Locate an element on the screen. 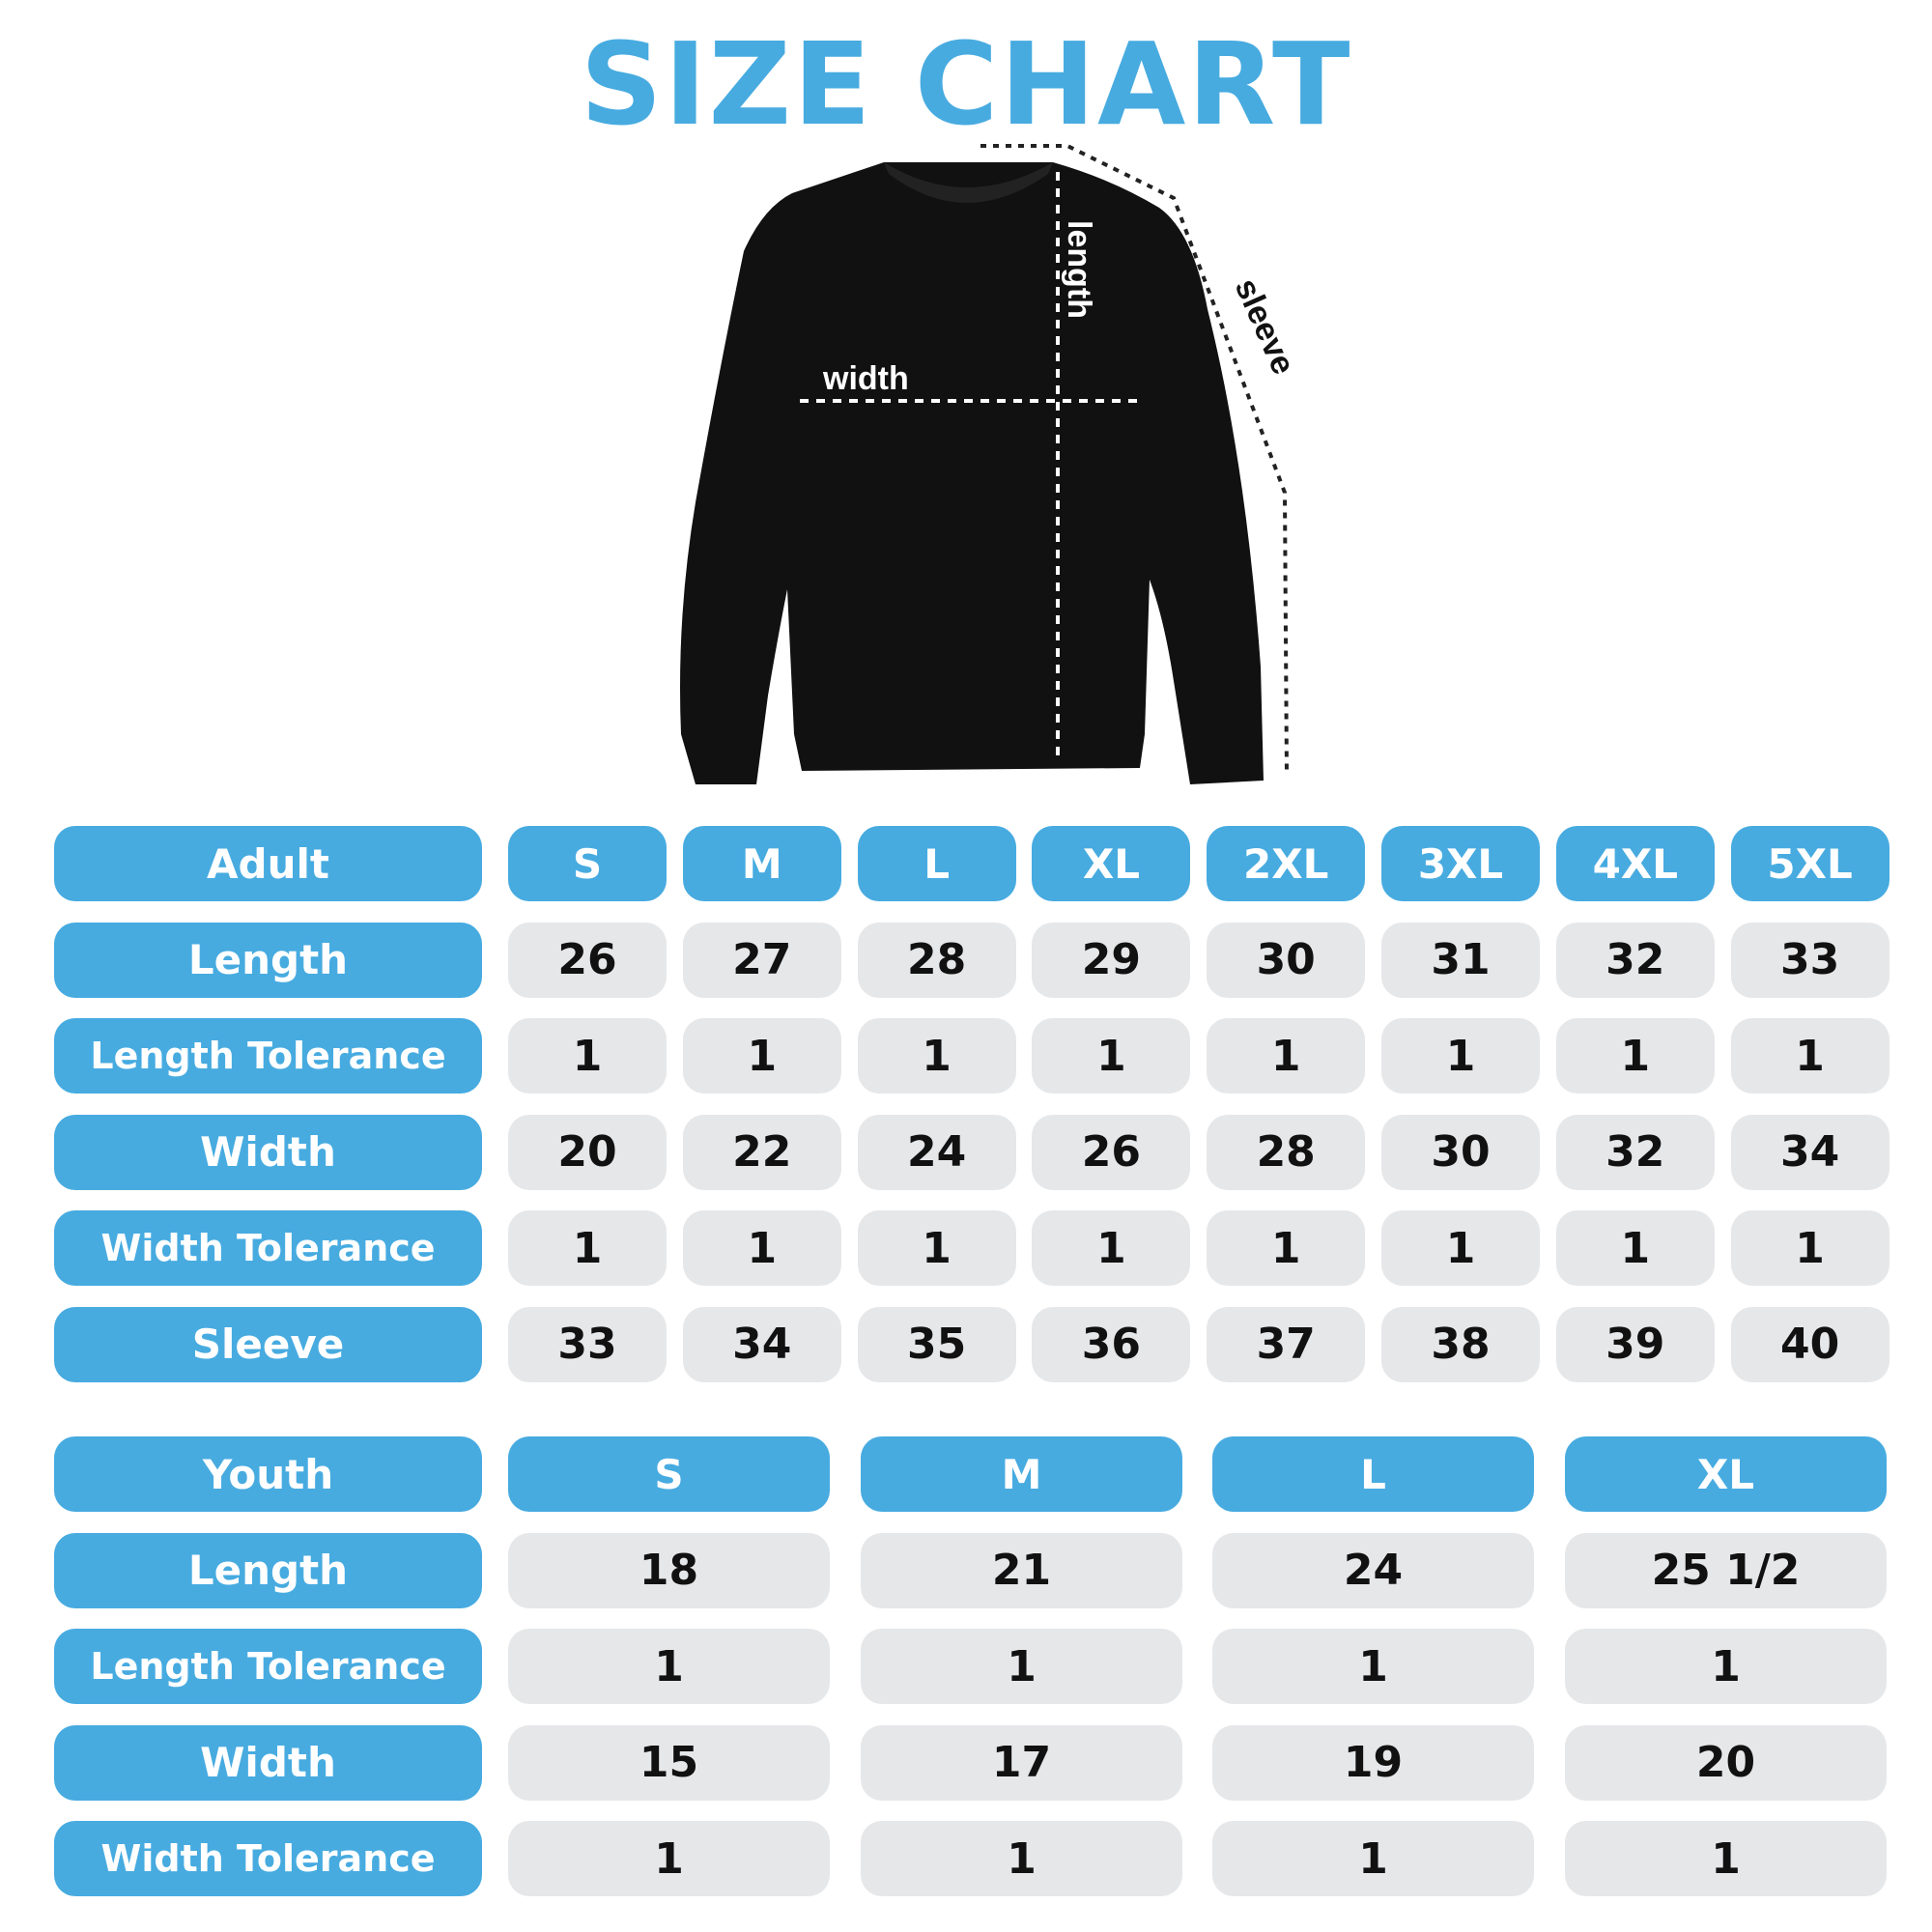  adult-row-label: Width Tolerance is located at coordinates (268, 1248).